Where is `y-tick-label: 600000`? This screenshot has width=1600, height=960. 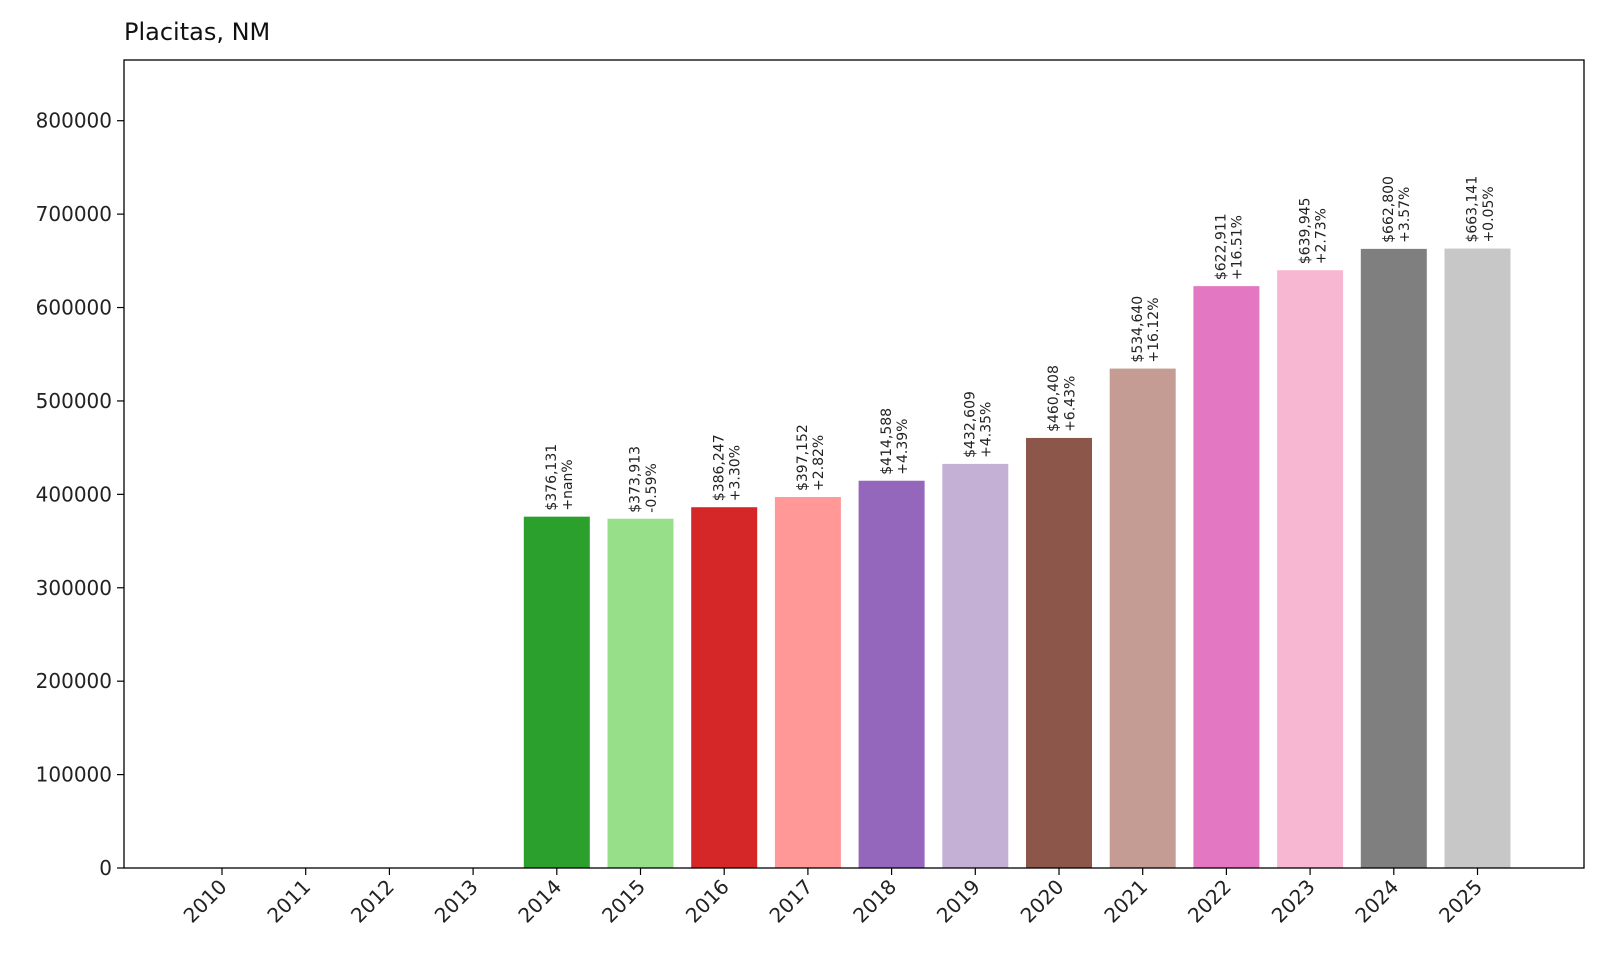
y-tick-label: 600000 is located at coordinates (74, 308).